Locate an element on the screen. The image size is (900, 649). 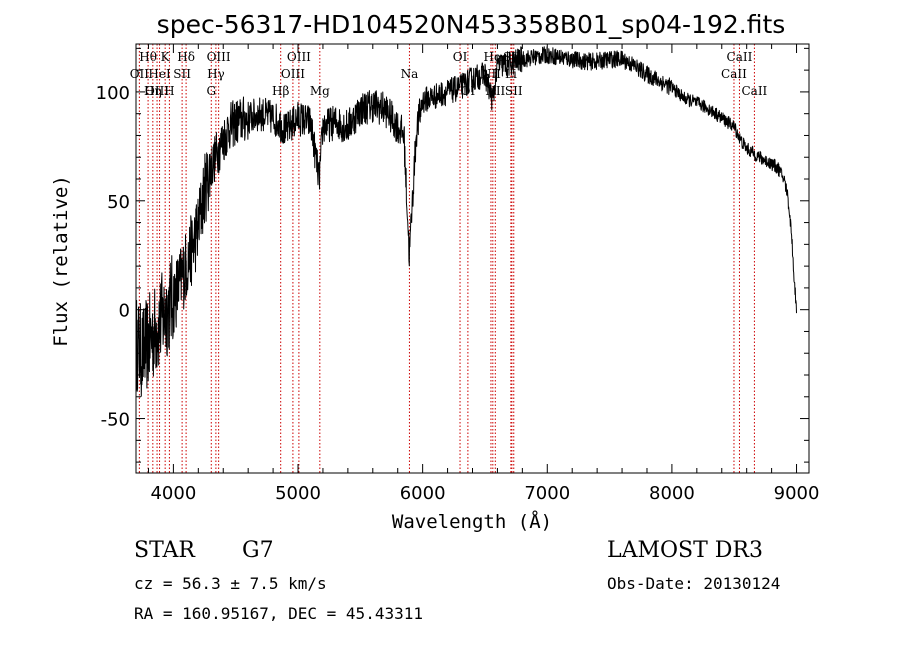
y-tick-label: 100 is located at coordinates (113, 93).